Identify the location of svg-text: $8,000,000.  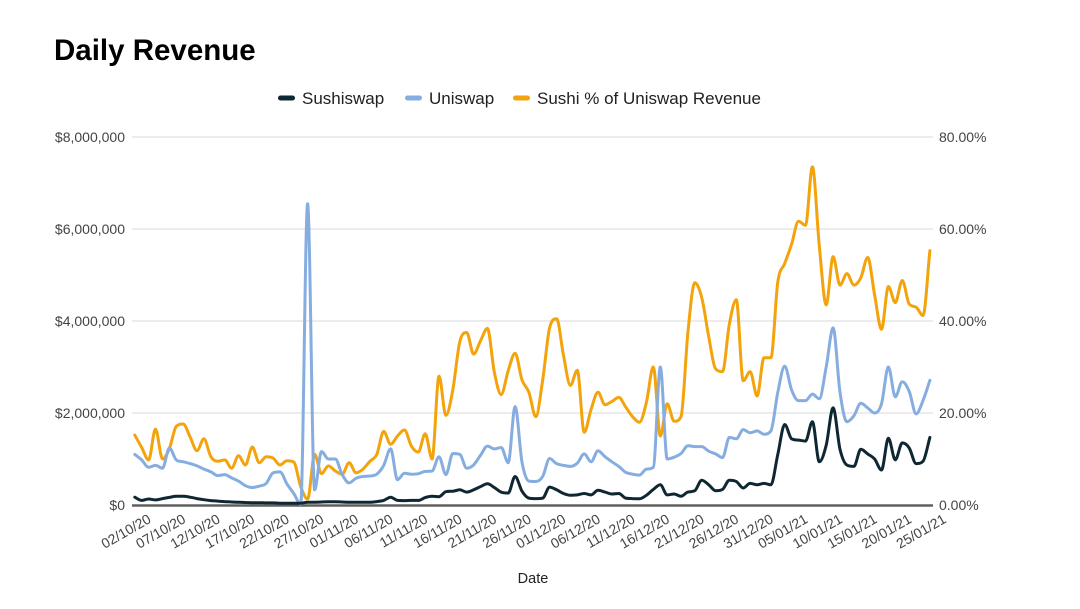
(90, 137).